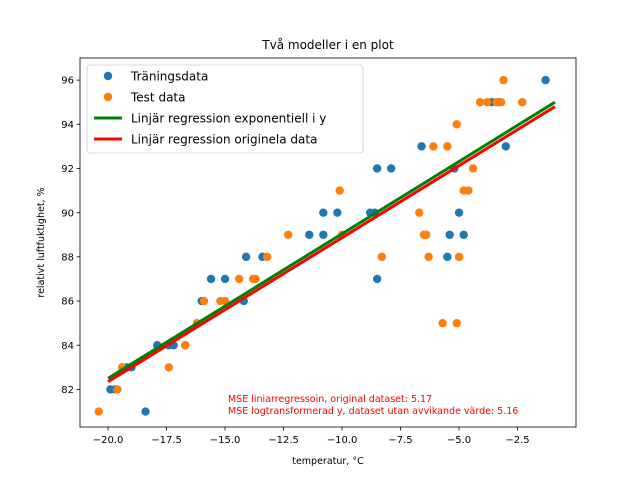  Describe the element at coordinates (169, 77) in the screenshot. I see `legend-label: Träningsdata` at that location.